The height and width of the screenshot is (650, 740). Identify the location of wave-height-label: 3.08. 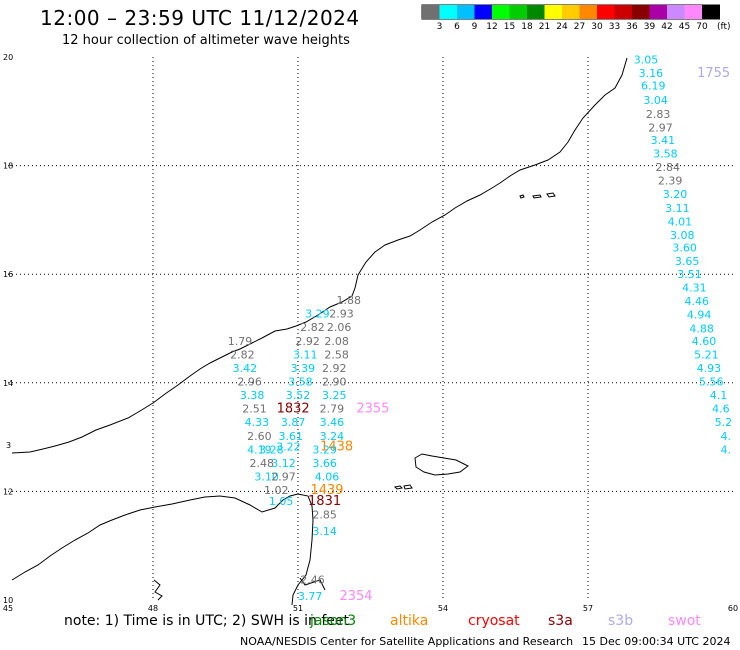
(682, 235).